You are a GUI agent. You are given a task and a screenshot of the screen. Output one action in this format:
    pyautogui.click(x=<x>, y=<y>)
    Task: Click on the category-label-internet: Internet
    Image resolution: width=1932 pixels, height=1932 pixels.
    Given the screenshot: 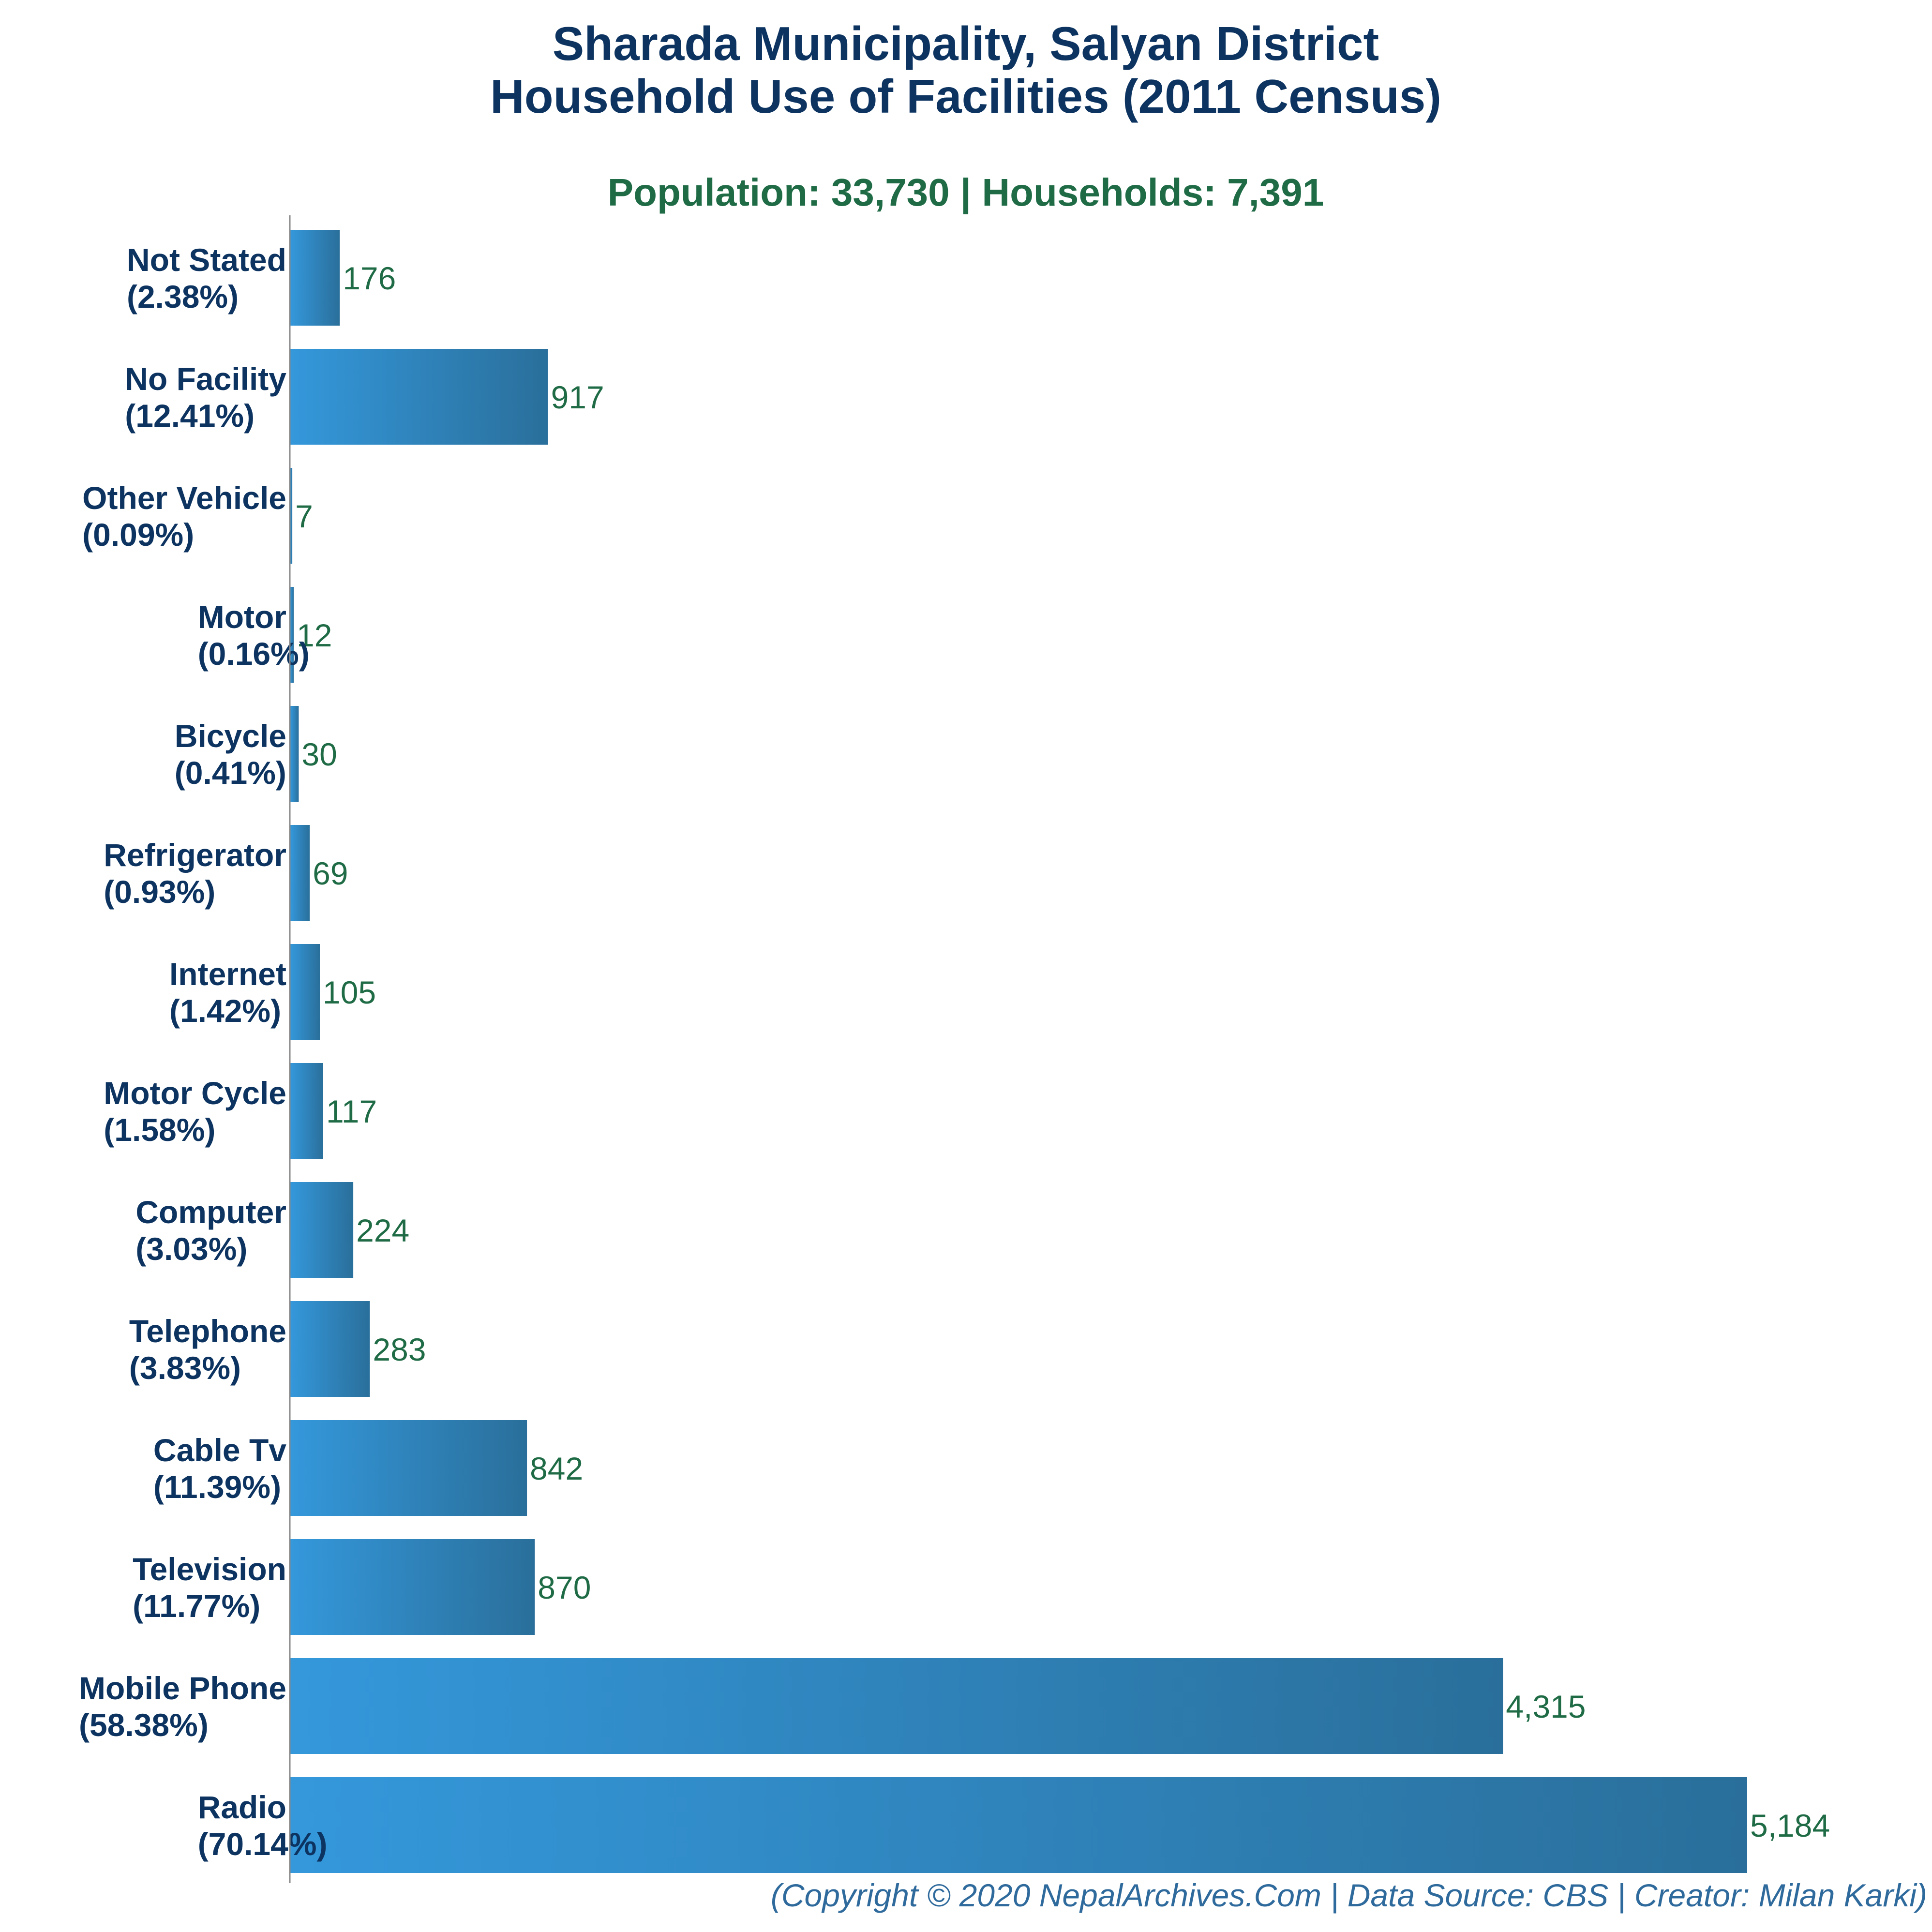 What is the action you would take?
    pyautogui.click(x=227, y=974)
    